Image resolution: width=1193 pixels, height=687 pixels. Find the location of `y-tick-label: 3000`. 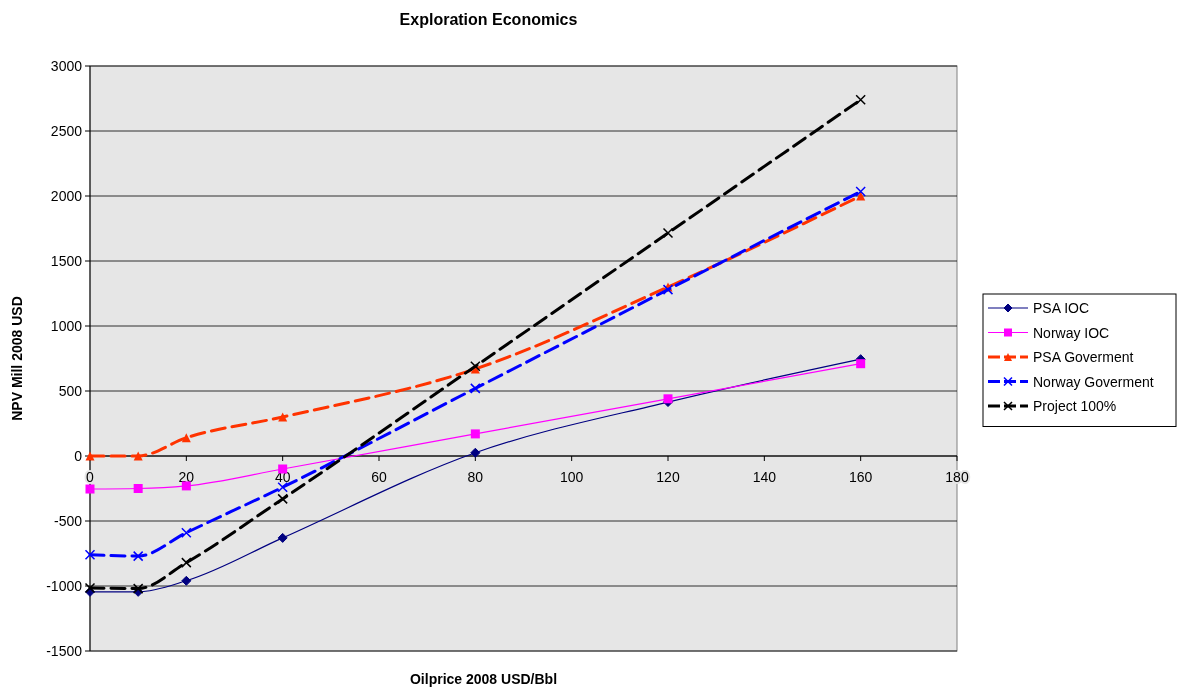

y-tick-label: 3000 is located at coordinates (66, 66).